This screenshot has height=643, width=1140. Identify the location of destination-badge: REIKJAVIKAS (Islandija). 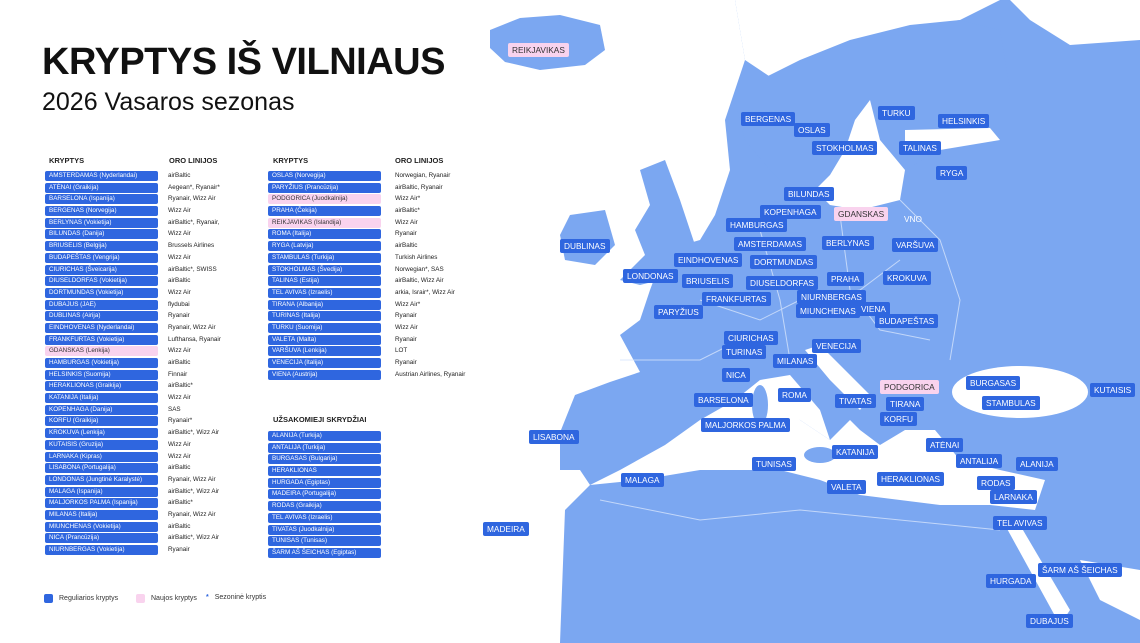
(324, 222).